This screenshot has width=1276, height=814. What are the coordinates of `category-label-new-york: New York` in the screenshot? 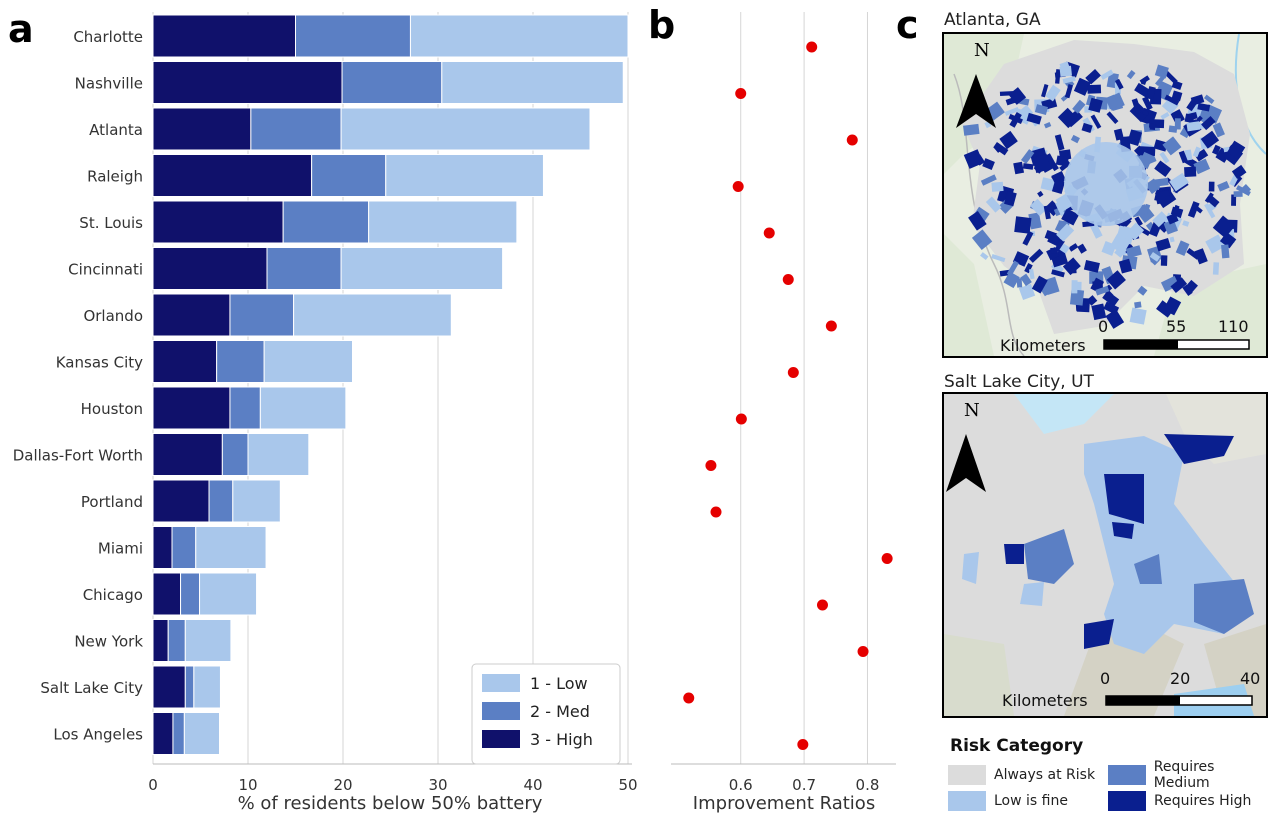 It's located at (108, 642).